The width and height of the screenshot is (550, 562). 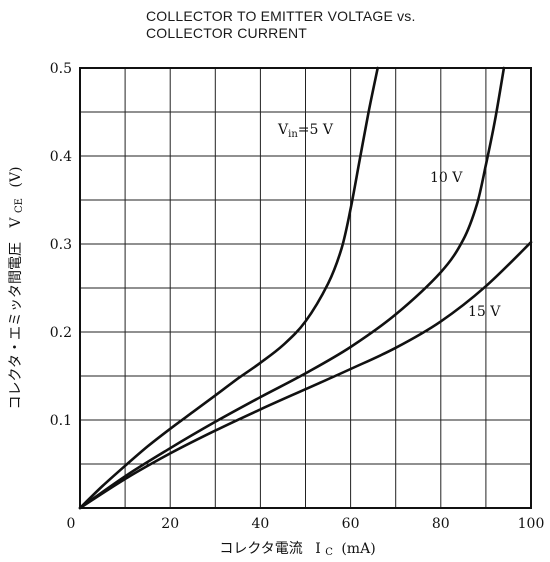 What do you see at coordinates (61, 421) in the screenshot?
I see `y-tick-label: 0.1` at bounding box center [61, 421].